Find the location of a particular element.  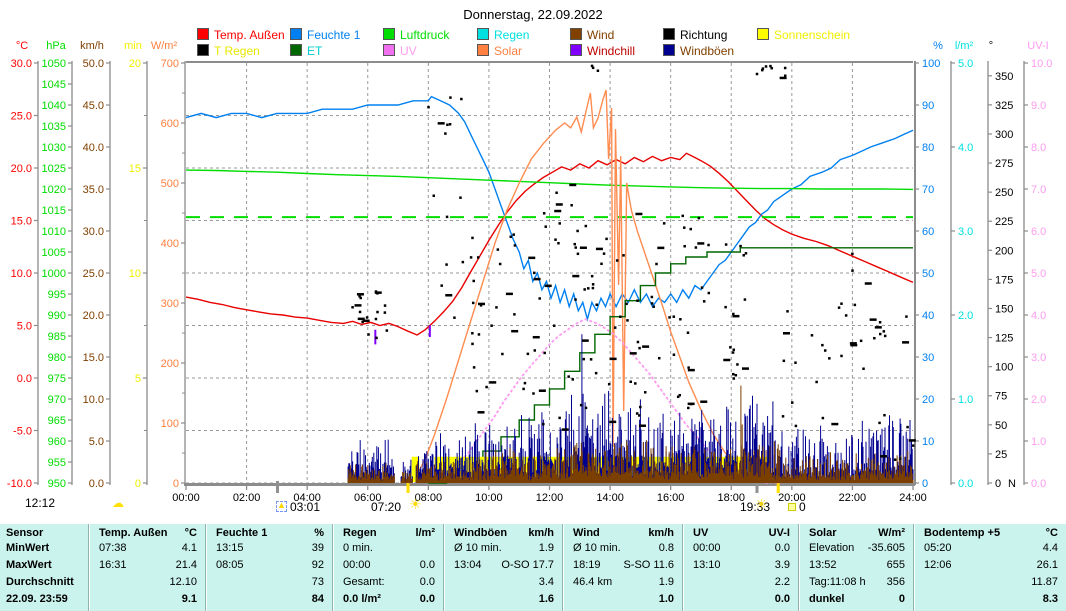

svg-text: 0 is located at coordinates (998, 484).